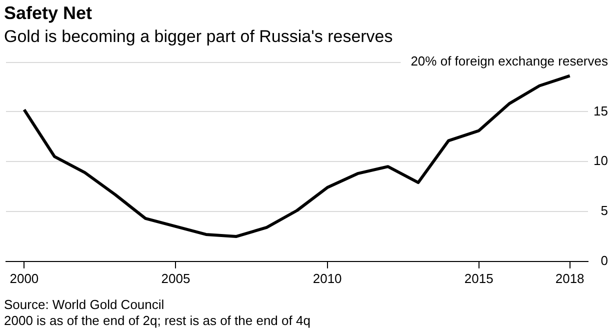  What do you see at coordinates (85, 305) in the screenshot?
I see `source-note: Source: World Gold Council` at bounding box center [85, 305].